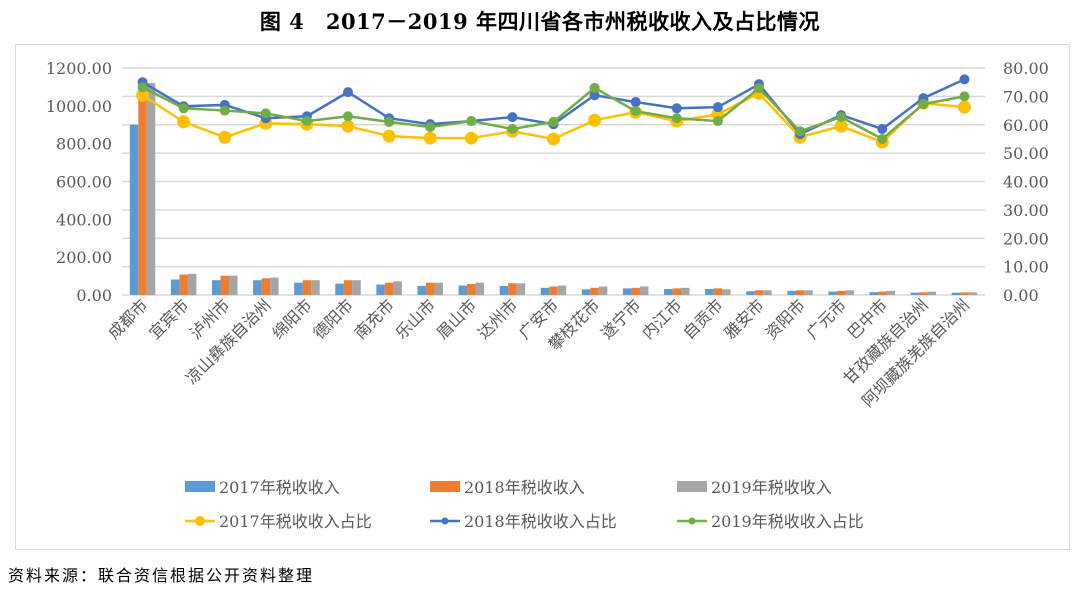 This screenshot has width=1080, height=590. I want to click on x-tick-label: 广元市, so click(826, 318).